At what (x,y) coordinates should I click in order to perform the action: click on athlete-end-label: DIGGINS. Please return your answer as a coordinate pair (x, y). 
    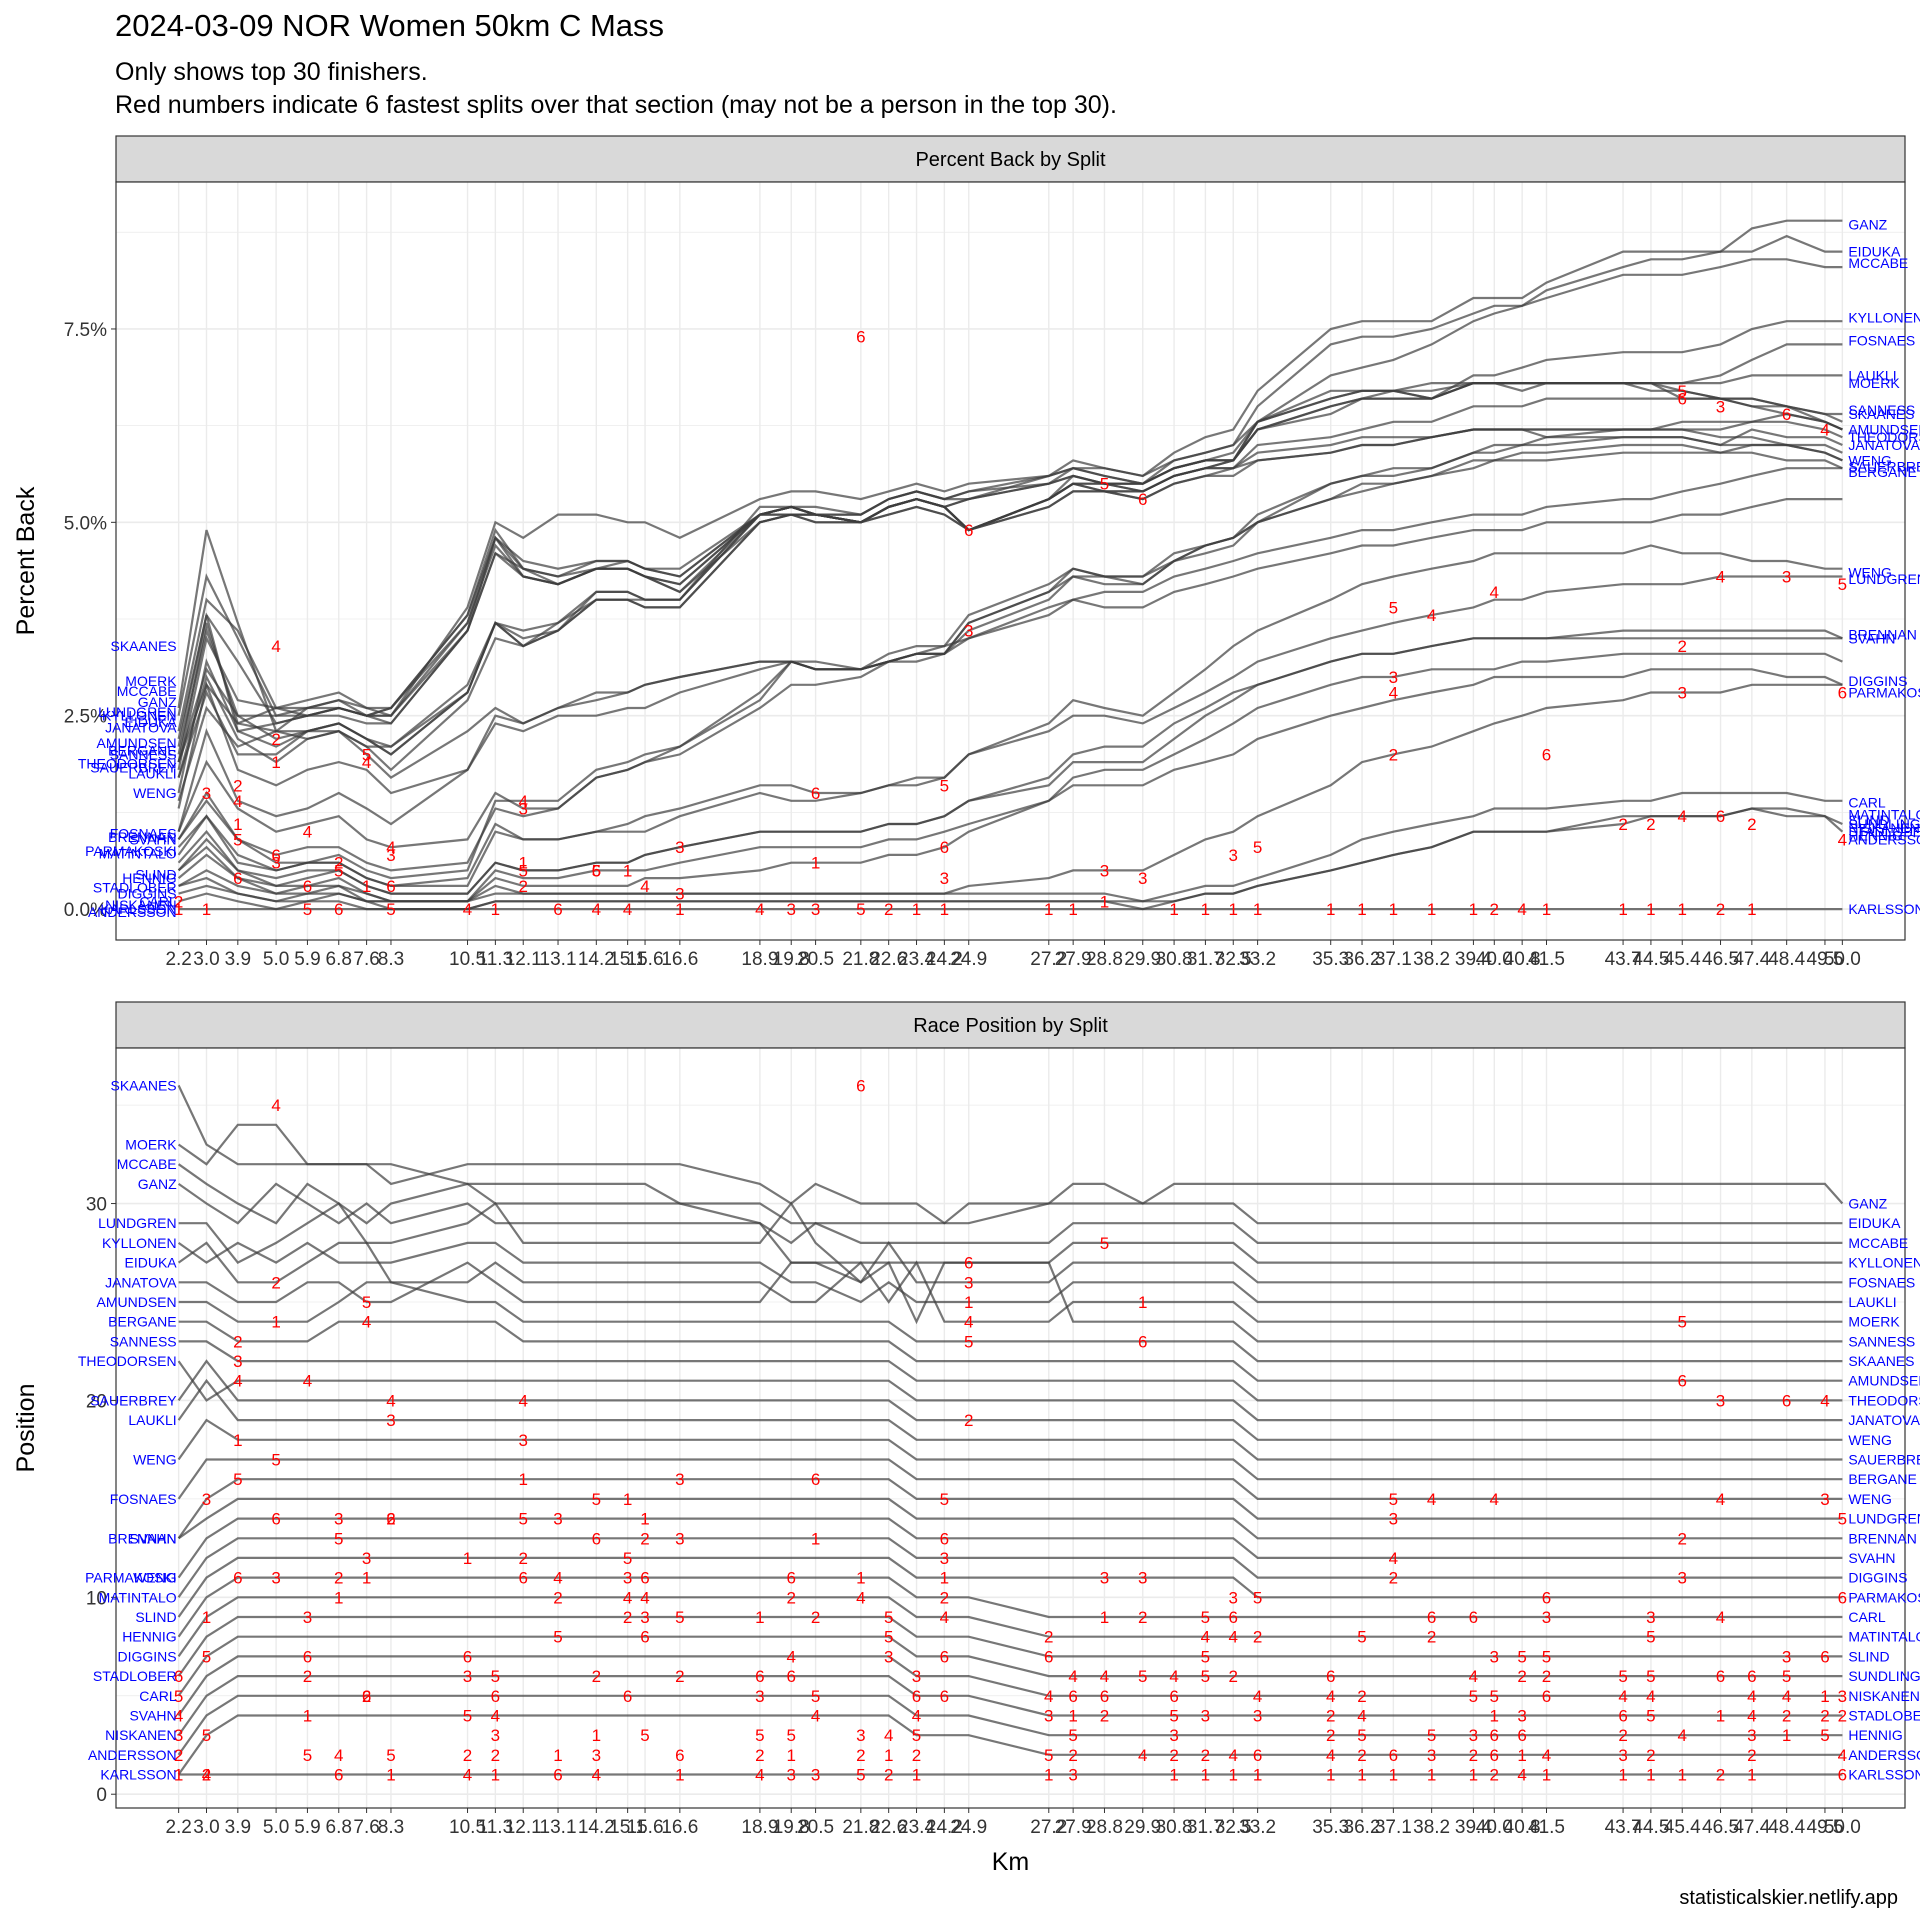
    Looking at the image, I should click on (1877, 1578).